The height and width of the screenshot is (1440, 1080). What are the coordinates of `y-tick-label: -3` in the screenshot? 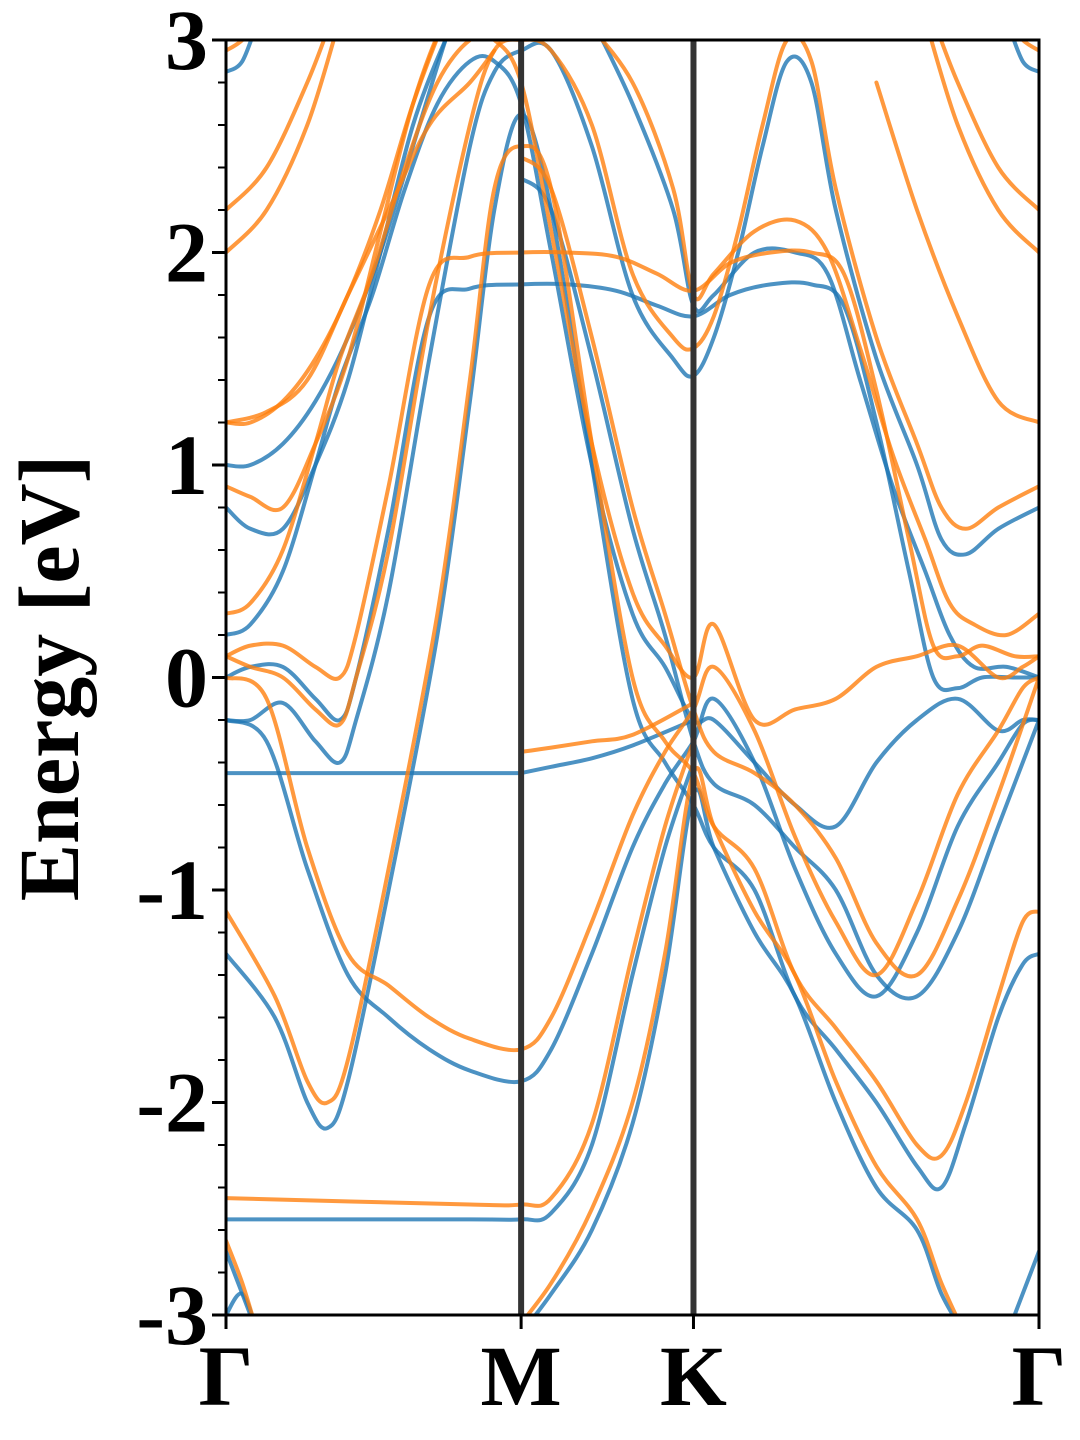 It's located at (172, 1315).